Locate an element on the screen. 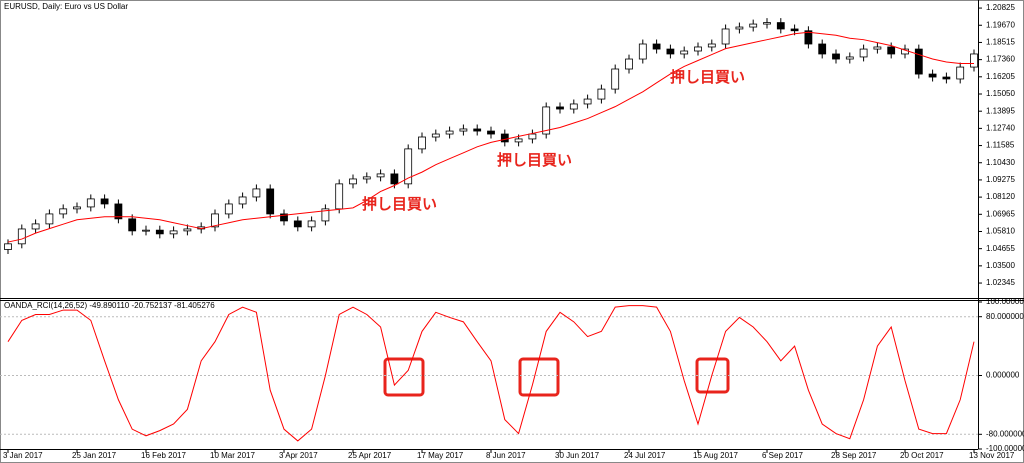  y-tick-label: 1.15050 is located at coordinates (1000, 93).